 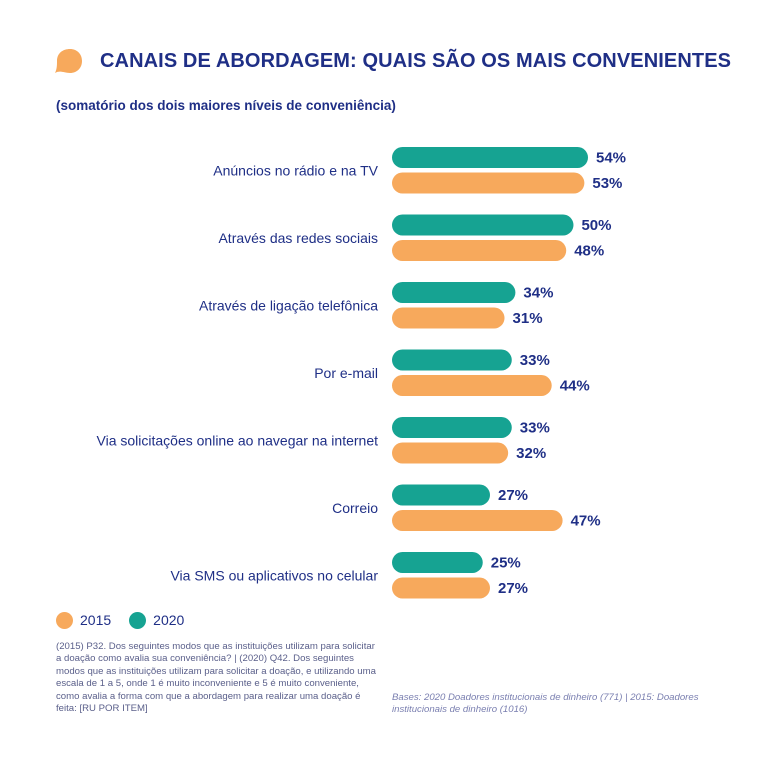 I want to click on value-label-2020: 27%, so click(x=513, y=495).